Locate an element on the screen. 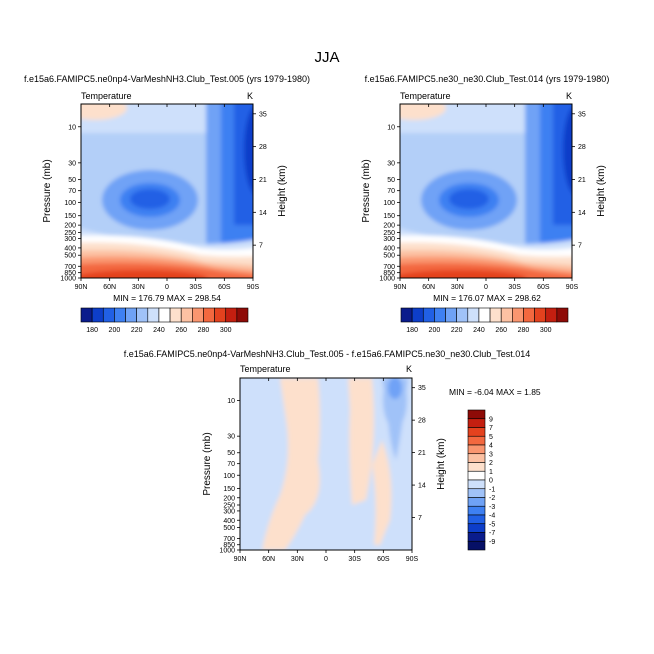 The image size is (654, 654). colorbar-label: 180 is located at coordinates (92, 330).